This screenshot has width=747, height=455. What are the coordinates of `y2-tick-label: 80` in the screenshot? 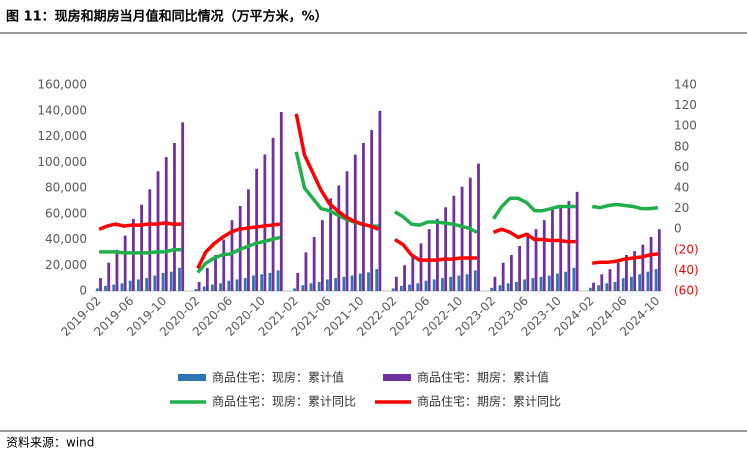 It's located at (681, 146).